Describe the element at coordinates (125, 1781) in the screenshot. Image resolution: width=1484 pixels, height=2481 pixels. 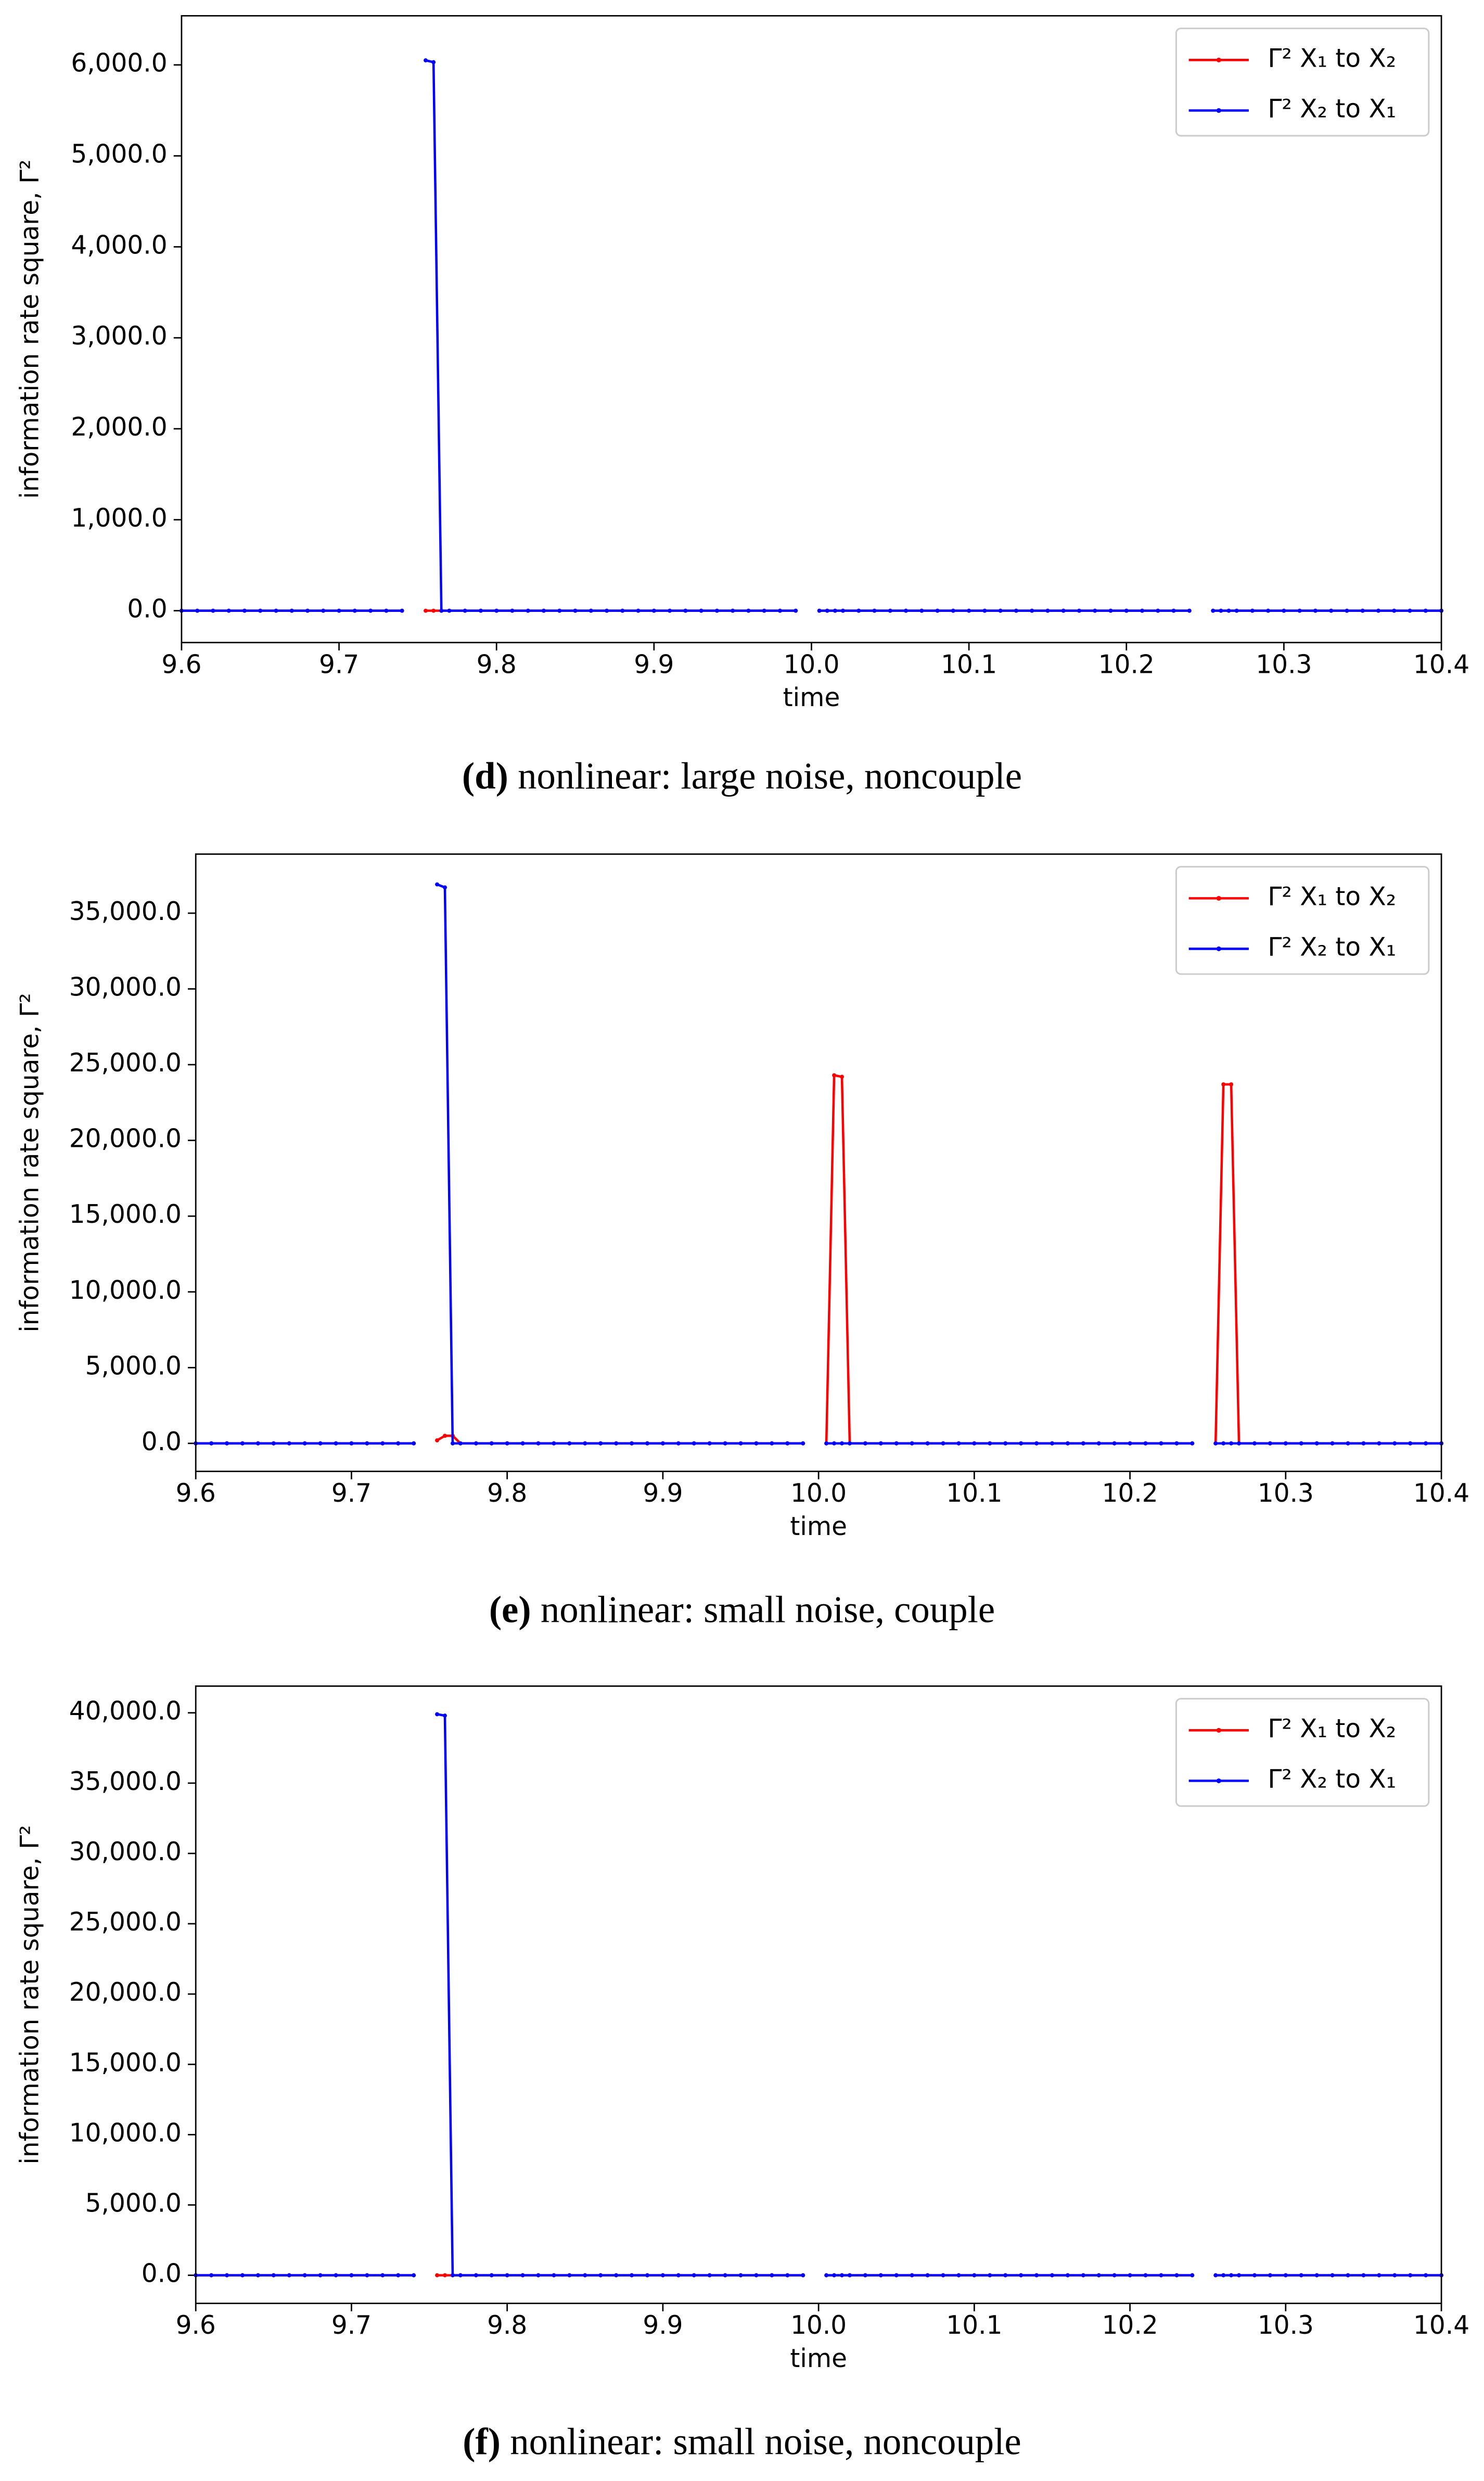
I see `y-tick-label: 35,000.0` at that location.